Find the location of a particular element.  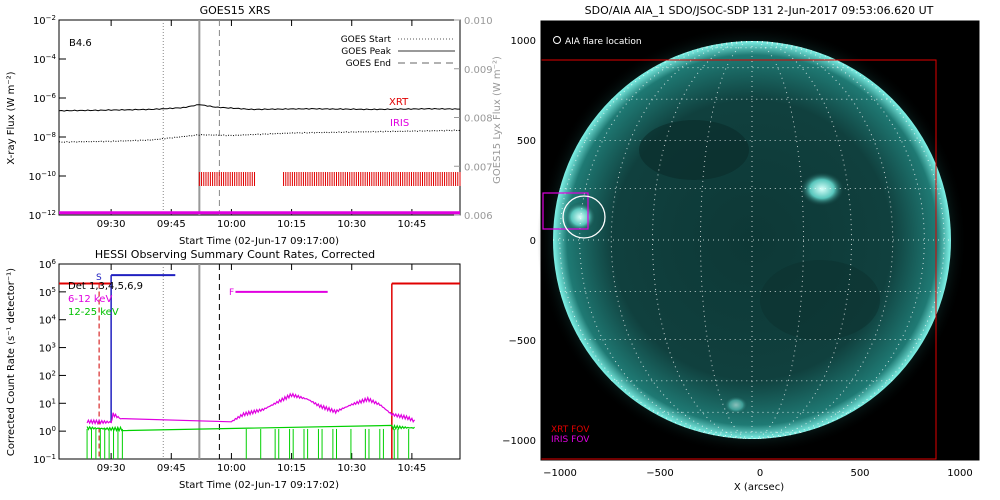

aia-x-axis-label: X (arcsec) is located at coordinates (759, 487).